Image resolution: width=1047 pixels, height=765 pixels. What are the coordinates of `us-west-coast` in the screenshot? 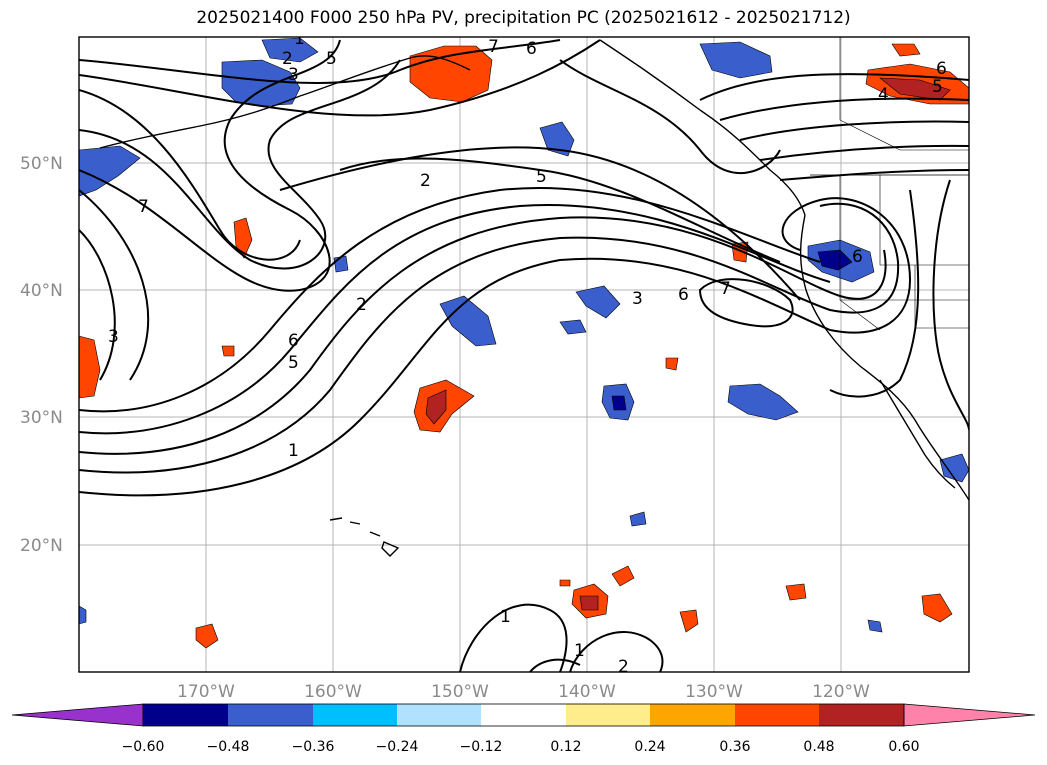 It's located at (884, 357).